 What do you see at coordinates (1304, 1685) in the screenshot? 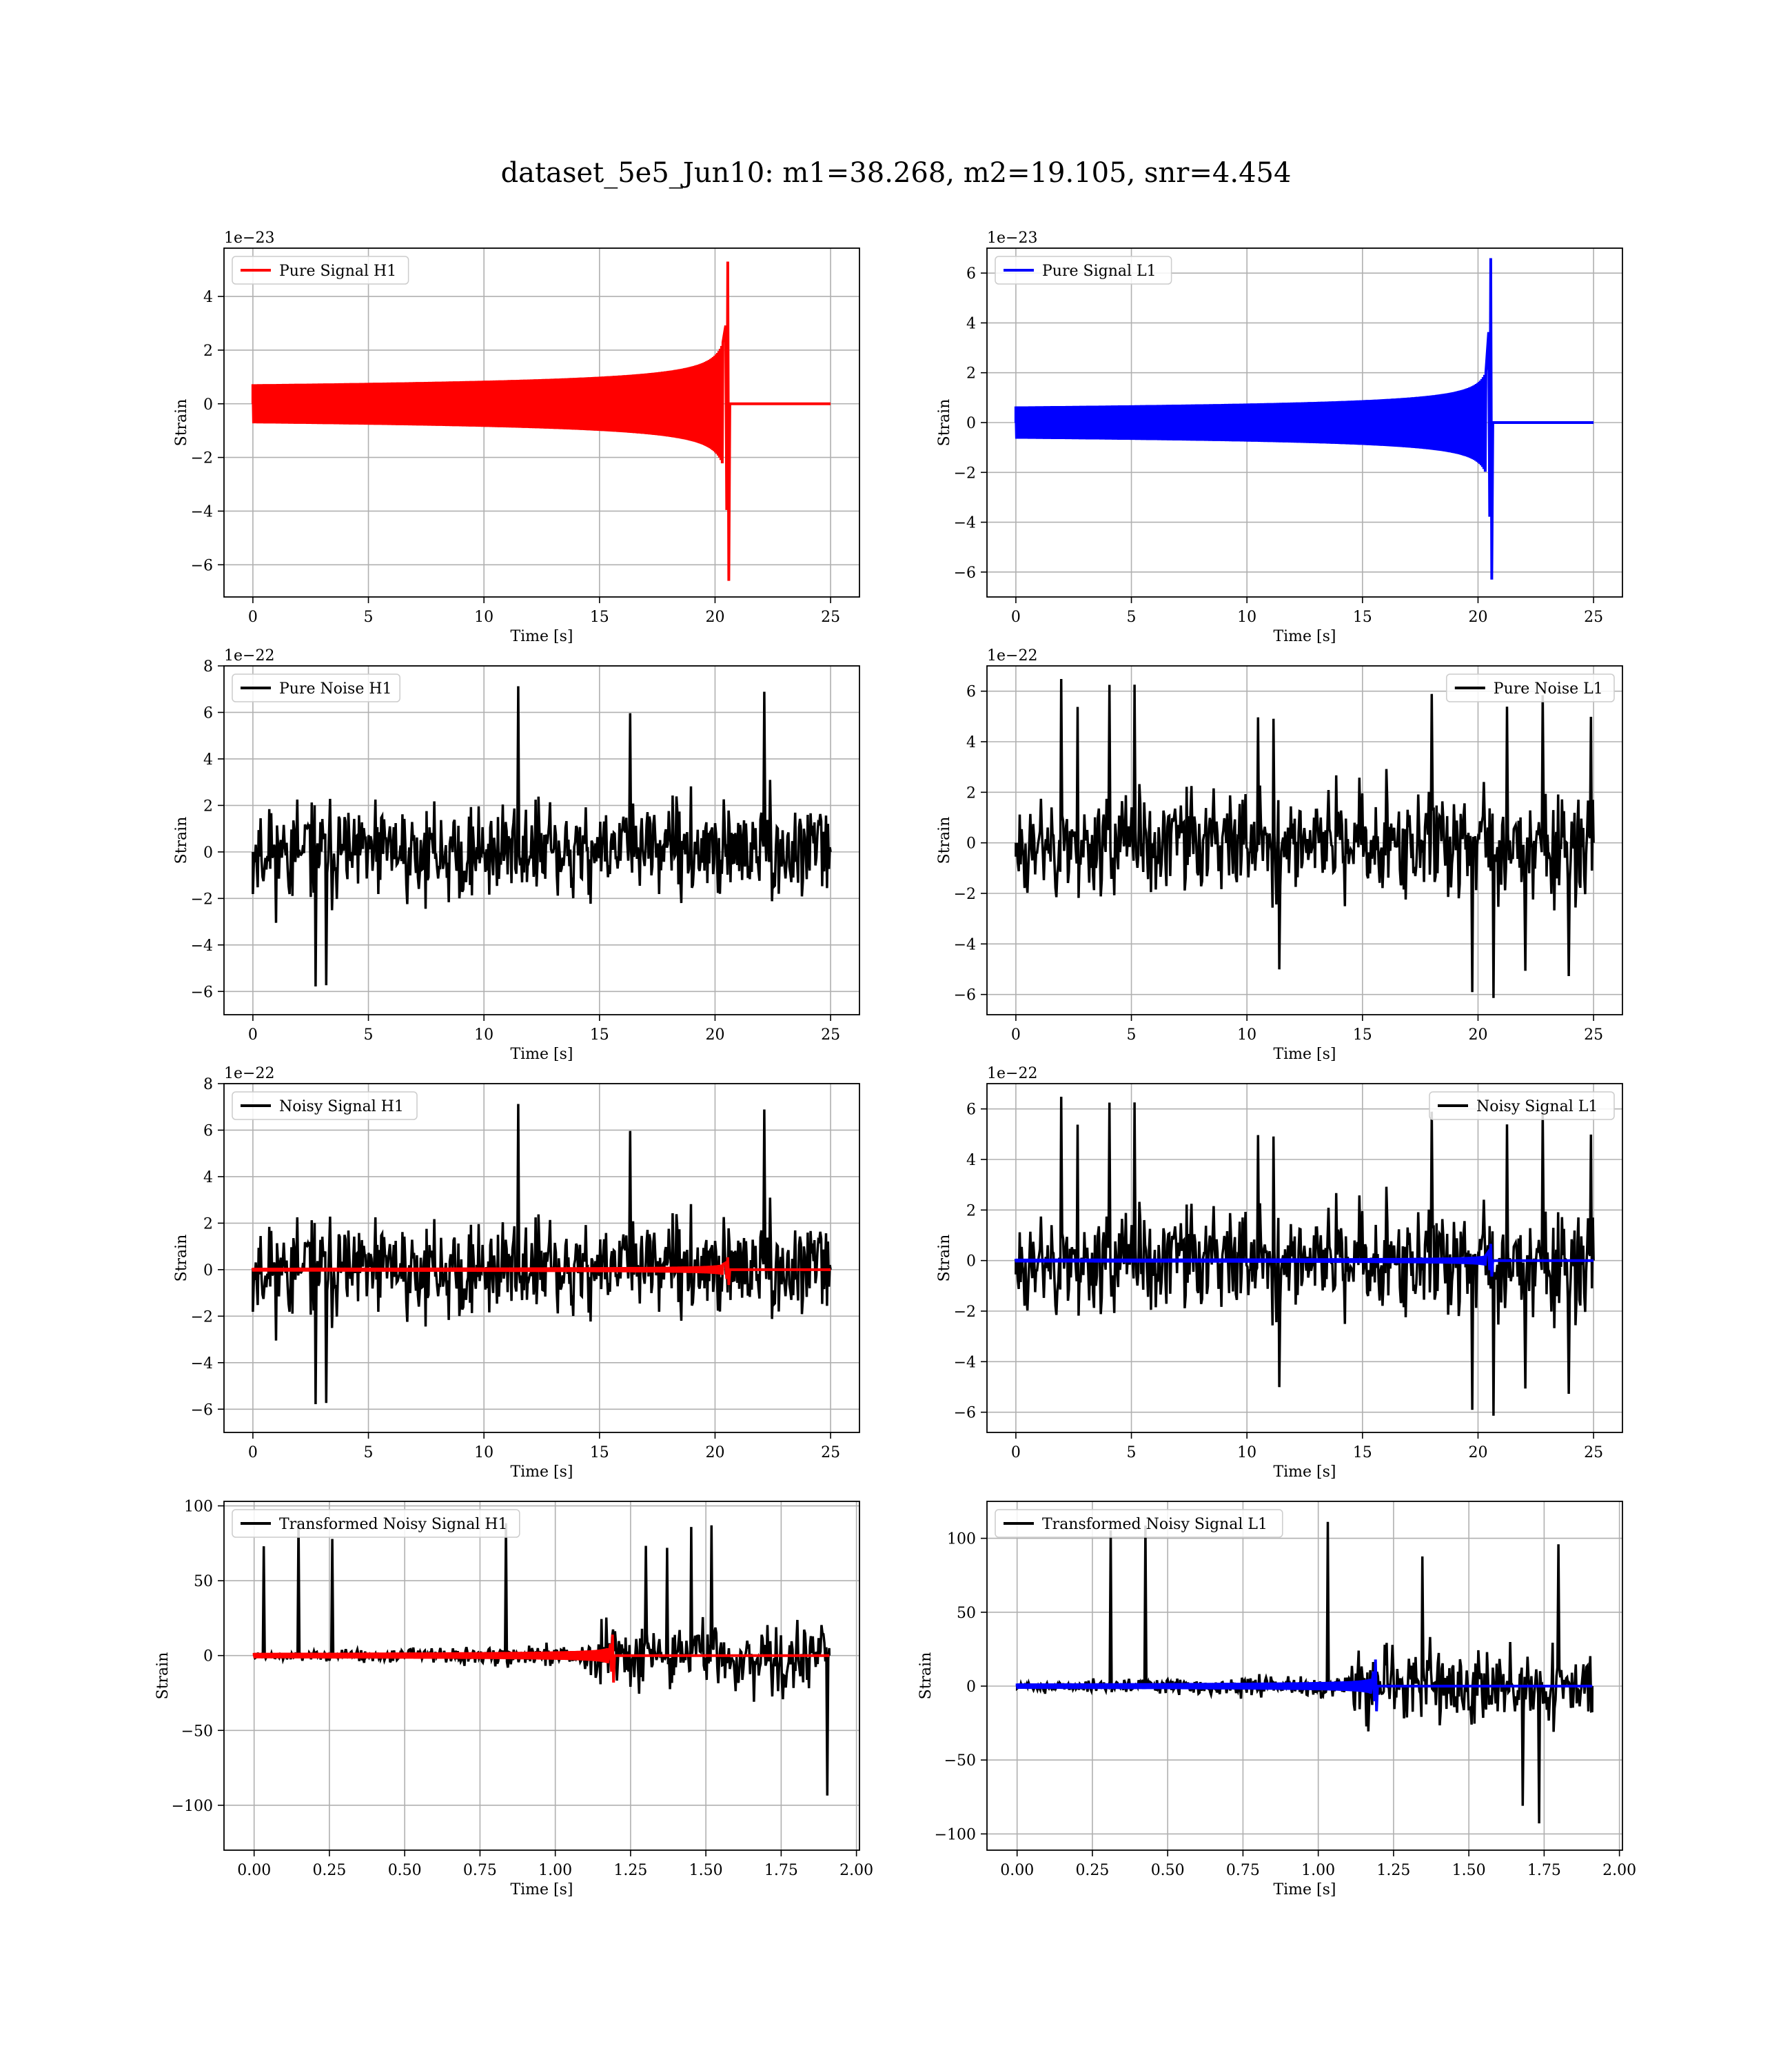
I see `series-line-overlay` at bounding box center [1304, 1685].